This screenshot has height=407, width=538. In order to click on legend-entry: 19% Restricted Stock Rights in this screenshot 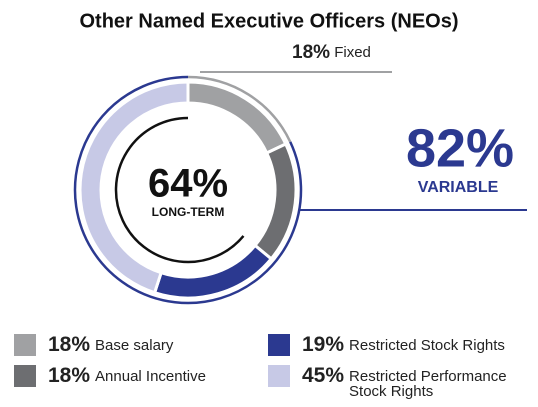, I will do `click(402, 345)`.